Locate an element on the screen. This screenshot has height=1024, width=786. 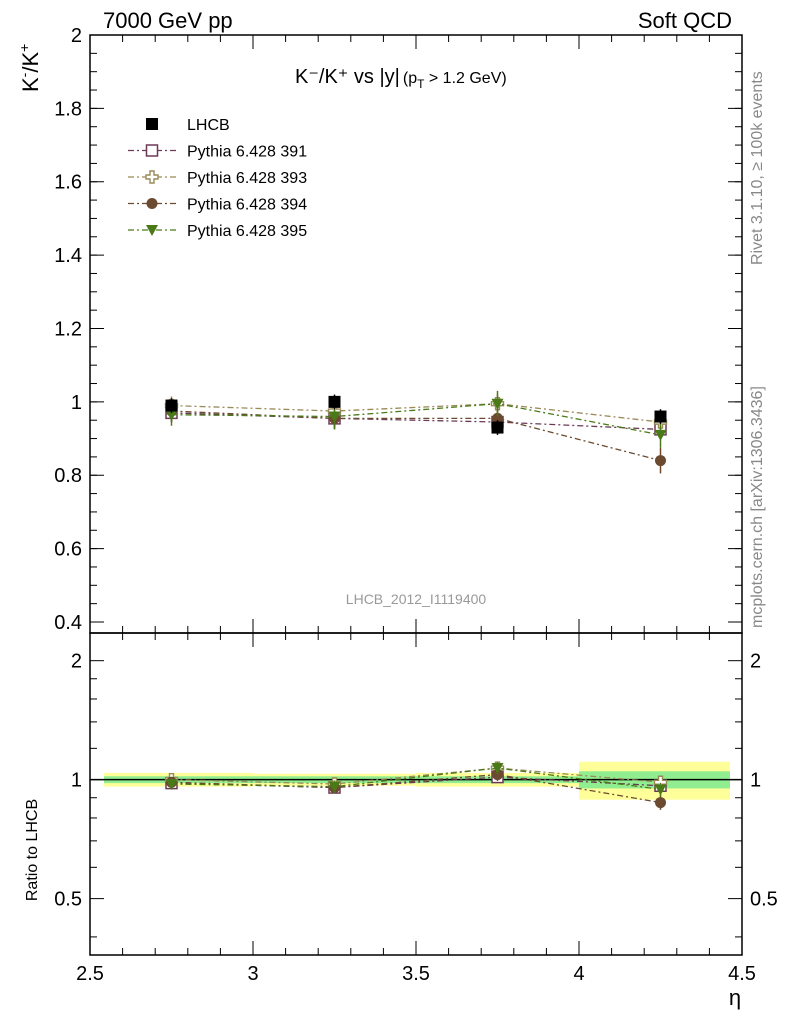
ratio-y-tick-label-left: 0.5 is located at coordinates (68, 900).